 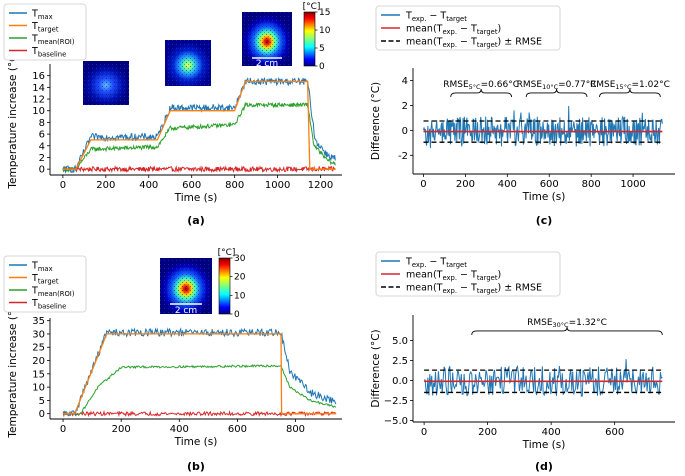 What do you see at coordinates (188, 63) in the screenshot?
I see `thumbnail-2-speckle` at bounding box center [188, 63].